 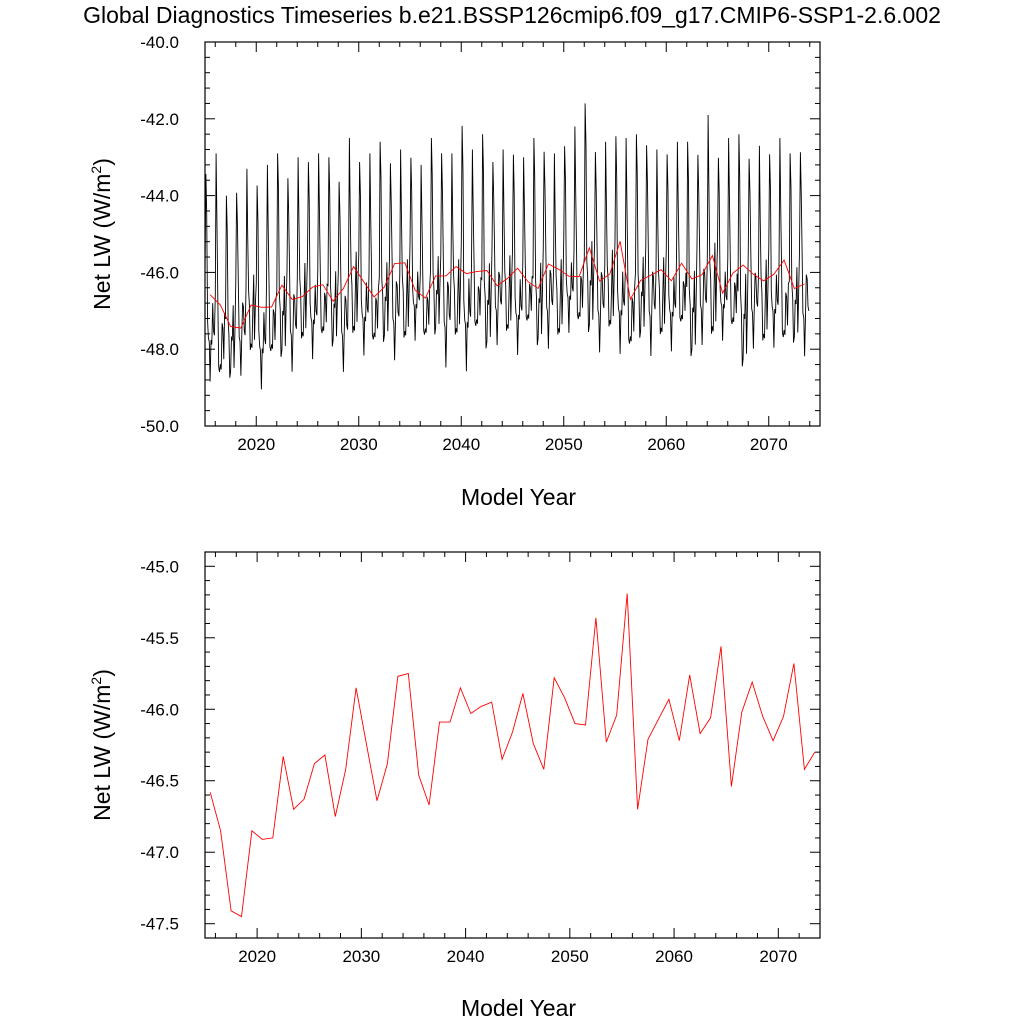 I want to click on y-tick-label: -50.0, so click(x=159, y=426).